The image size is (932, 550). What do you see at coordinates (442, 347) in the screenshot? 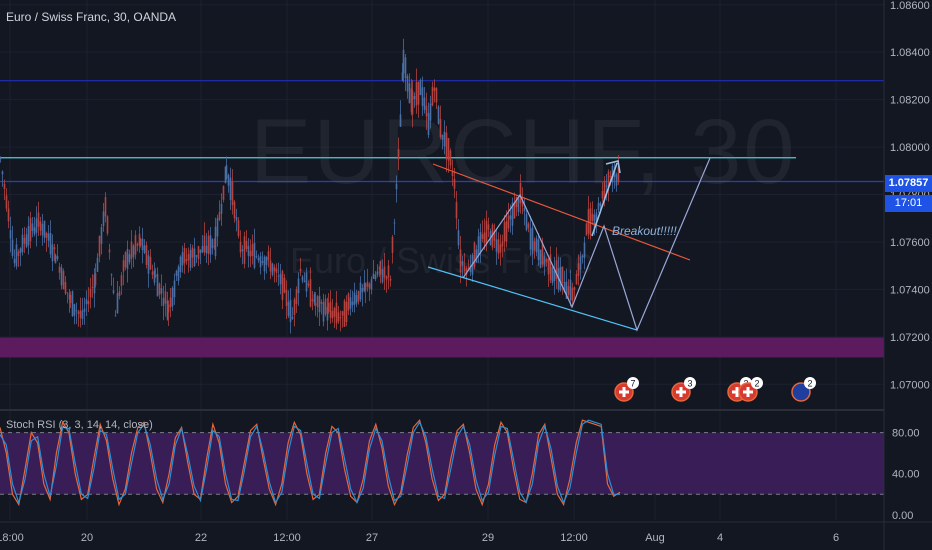
I see `support-zone` at bounding box center [442, 347].